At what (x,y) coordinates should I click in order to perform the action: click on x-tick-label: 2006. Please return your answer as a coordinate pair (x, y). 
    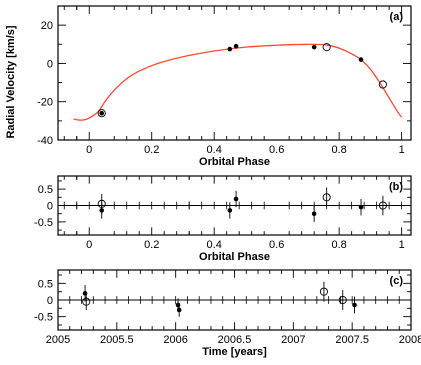
    Looking at the image, I should click on (175, 340).